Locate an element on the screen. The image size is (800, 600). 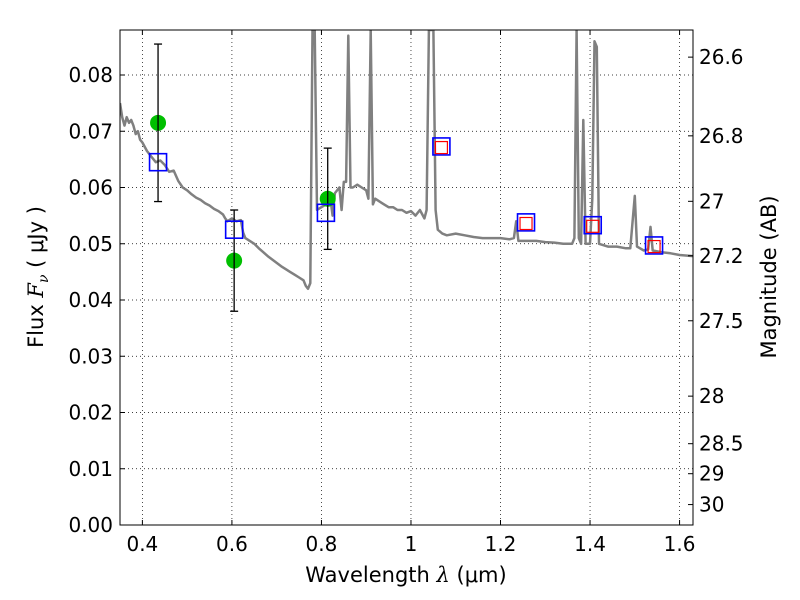
y-tick-label: 0.07 is located at coordinates (90, 131).